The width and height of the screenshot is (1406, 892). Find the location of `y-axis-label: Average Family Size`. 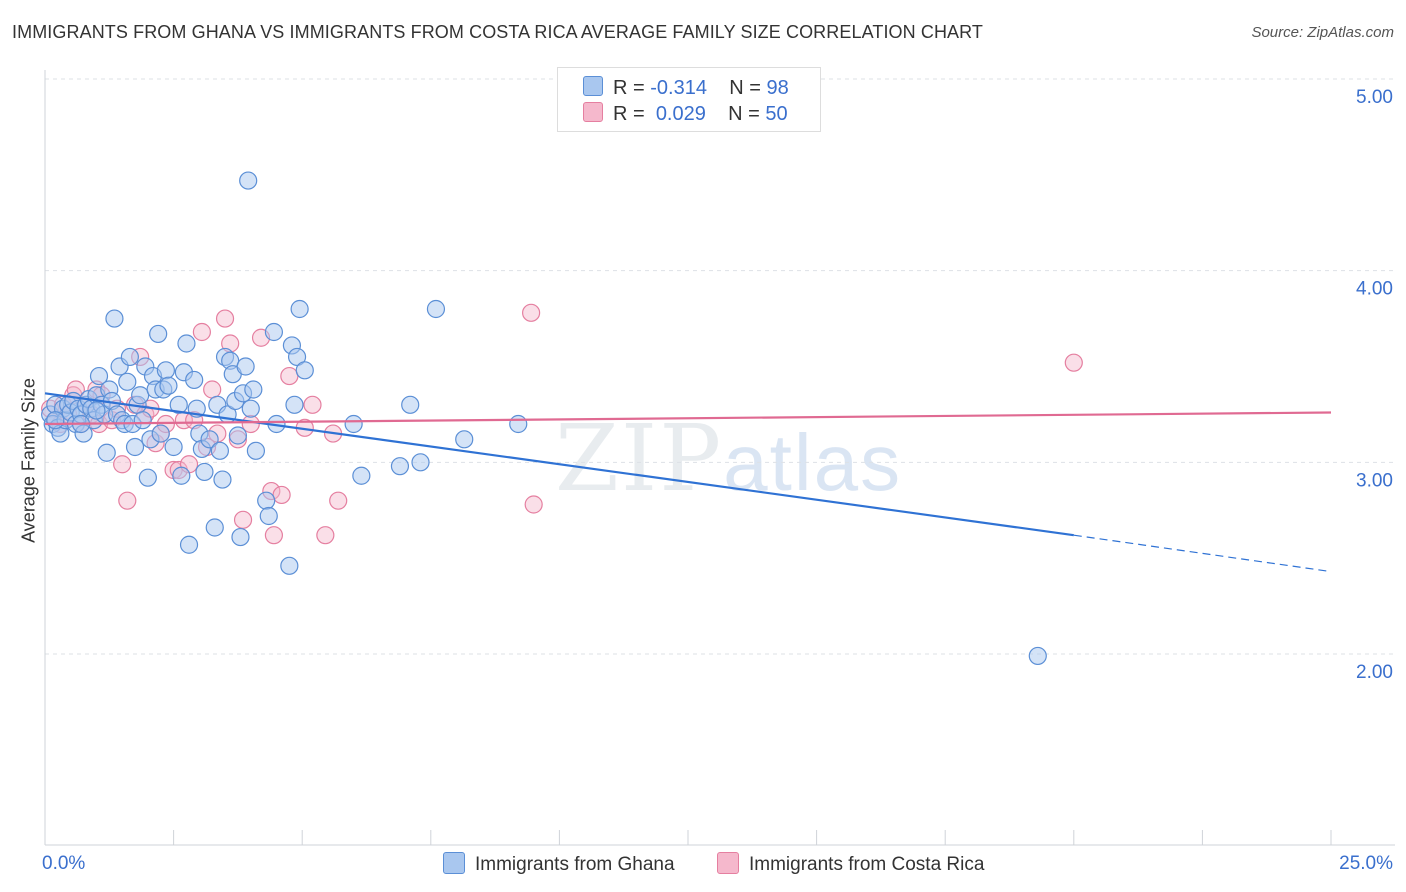

y-axis-label: Average Family Size is located at coordinates (28, 460).